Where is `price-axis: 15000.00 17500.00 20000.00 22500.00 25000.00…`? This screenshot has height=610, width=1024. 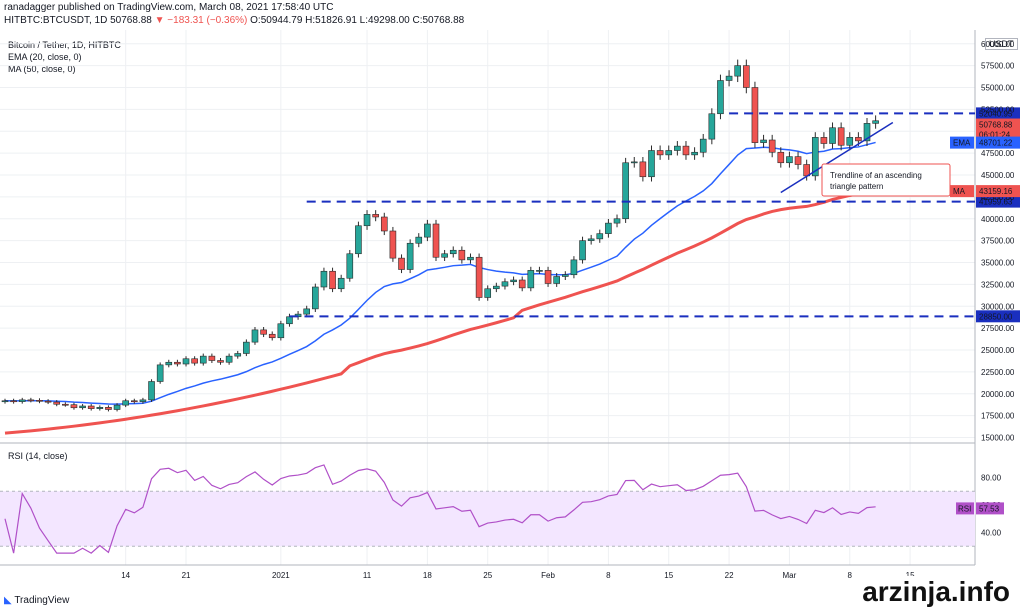 price-axis: 15000.00 17500.00 20000.00 22500.00 25000.00… is located at coordinates (998, 241).